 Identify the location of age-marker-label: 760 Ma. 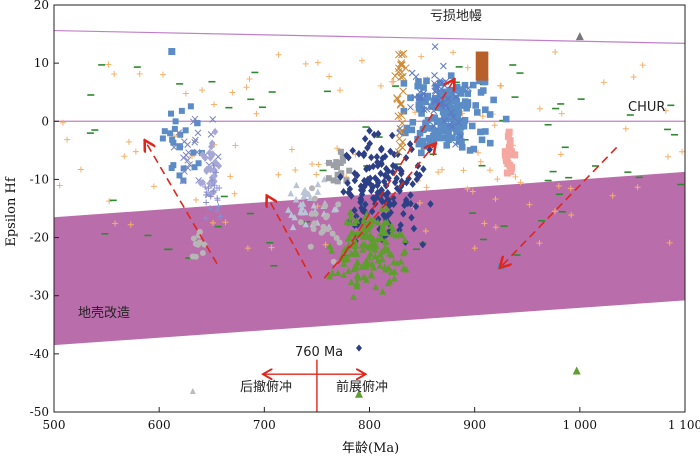
(319, 352).